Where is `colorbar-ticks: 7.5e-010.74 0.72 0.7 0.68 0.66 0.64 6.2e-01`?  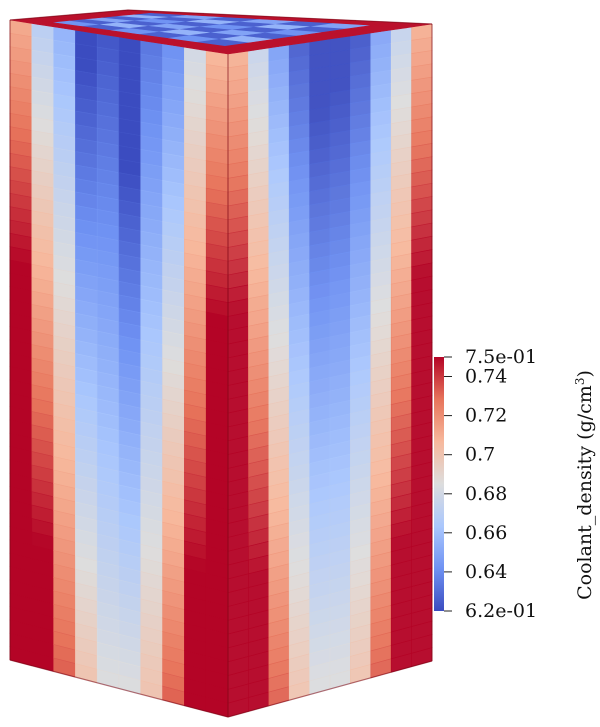 colorbar-ticks: 7.5e-010.74 0.72 0.7 0.68 0.66 0.64 6.2e-01 is located at coordinates (490, 484).